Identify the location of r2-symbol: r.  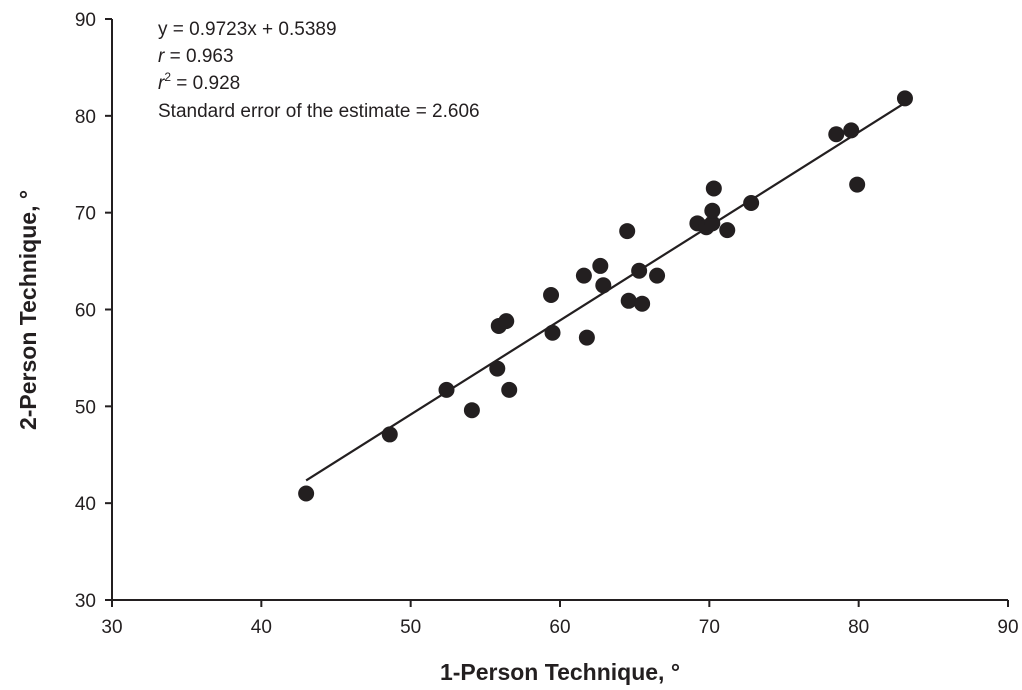
(161, 83).